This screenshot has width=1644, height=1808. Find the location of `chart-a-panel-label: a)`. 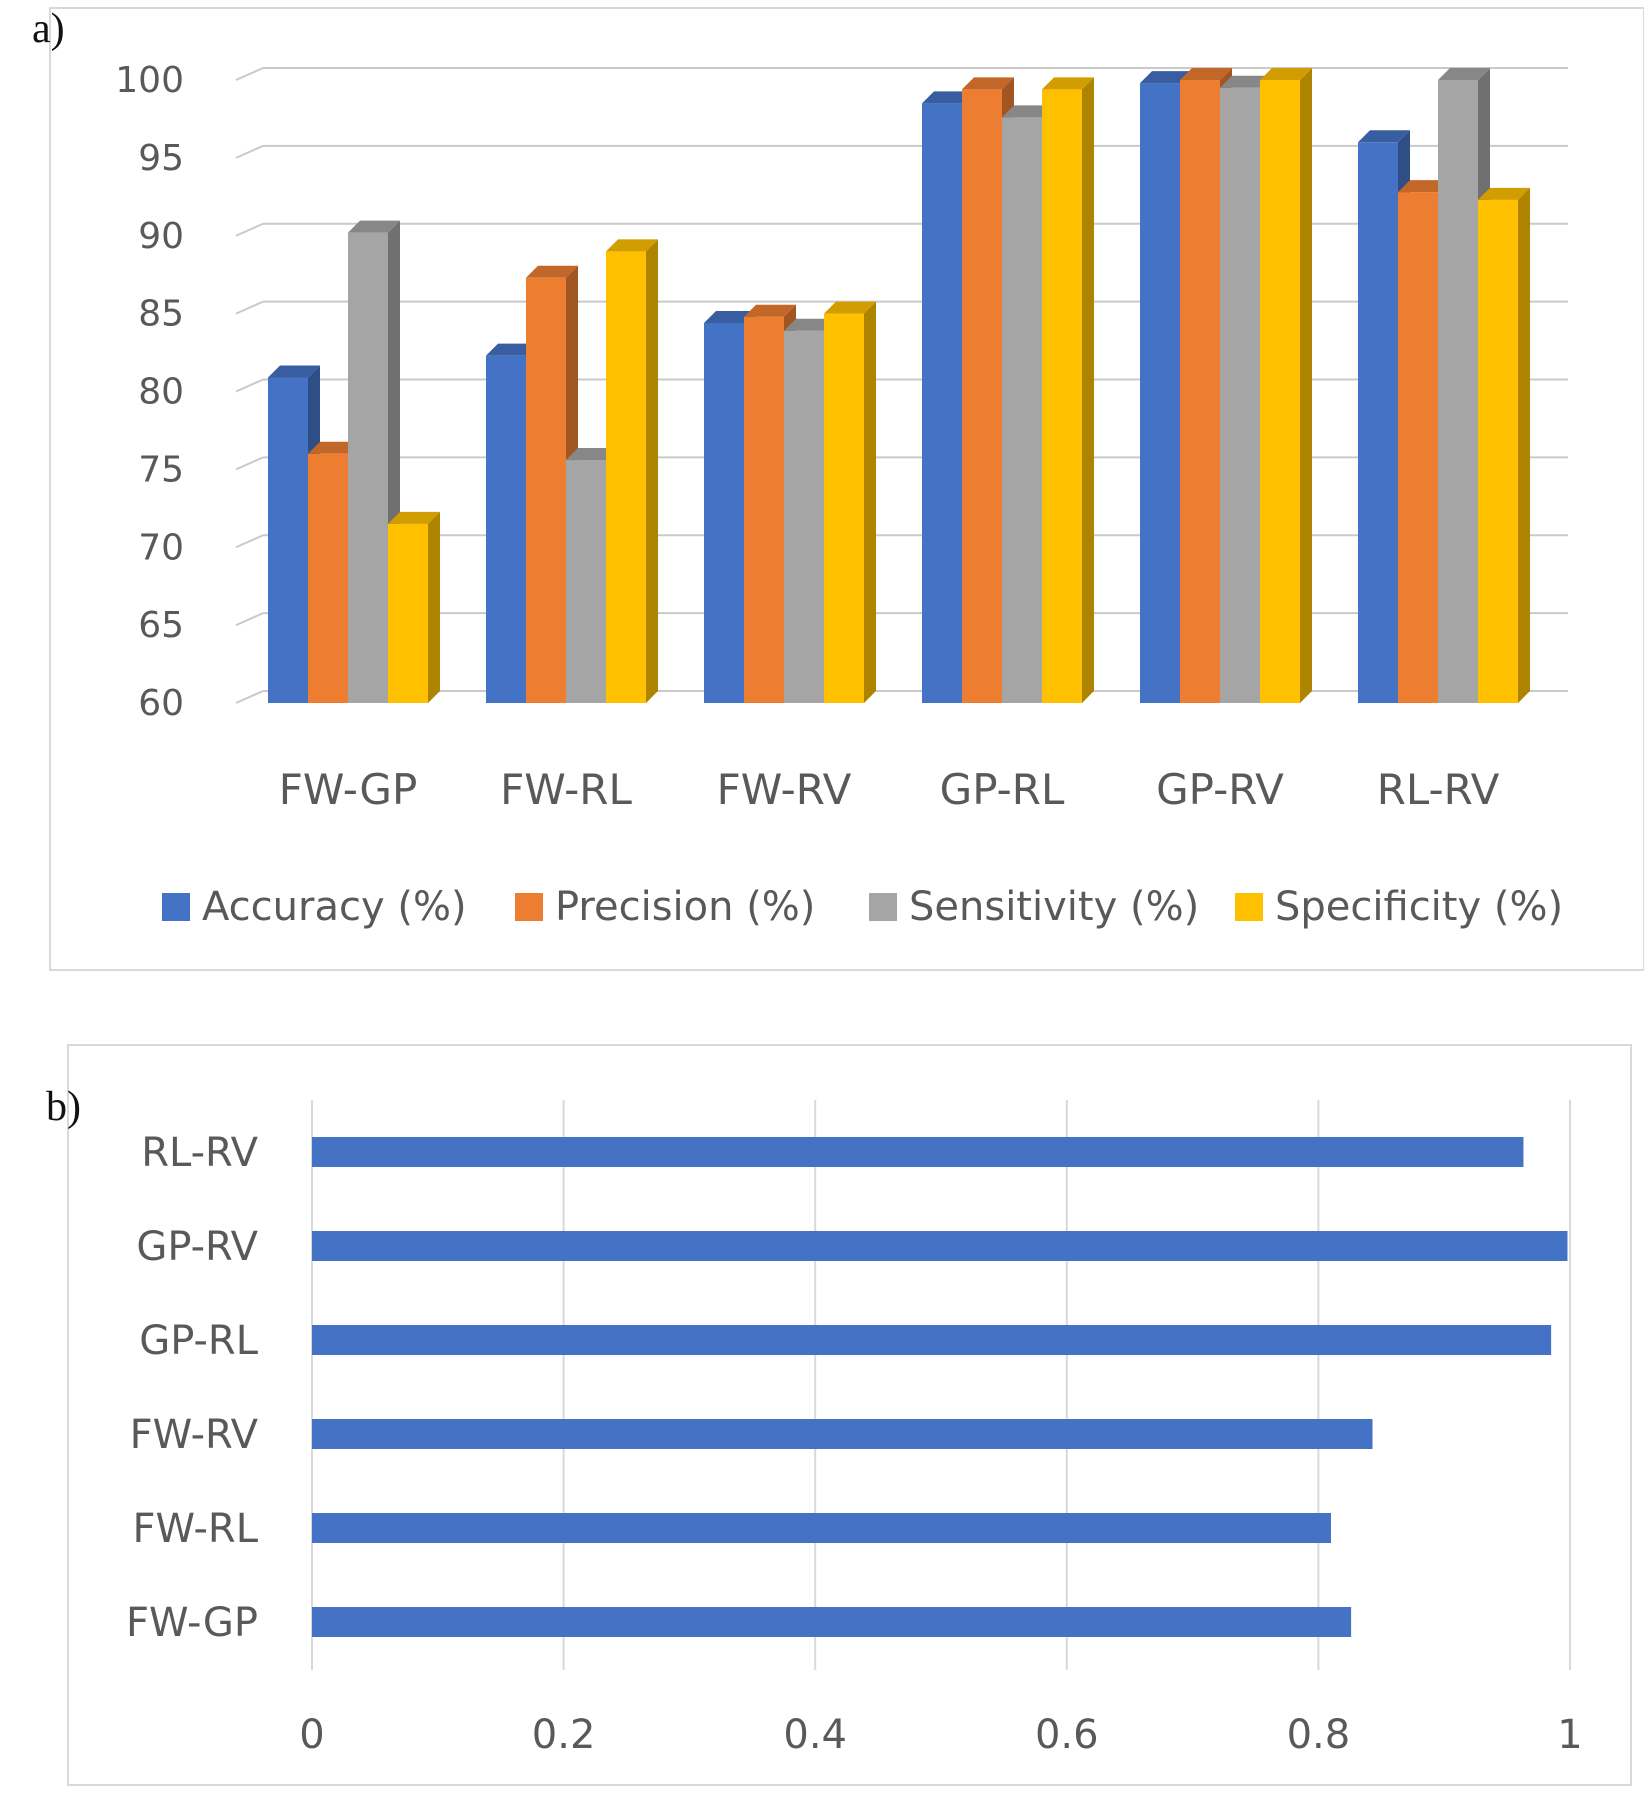

chart-a-panel-label: a) is located at coordinates (48, 29).